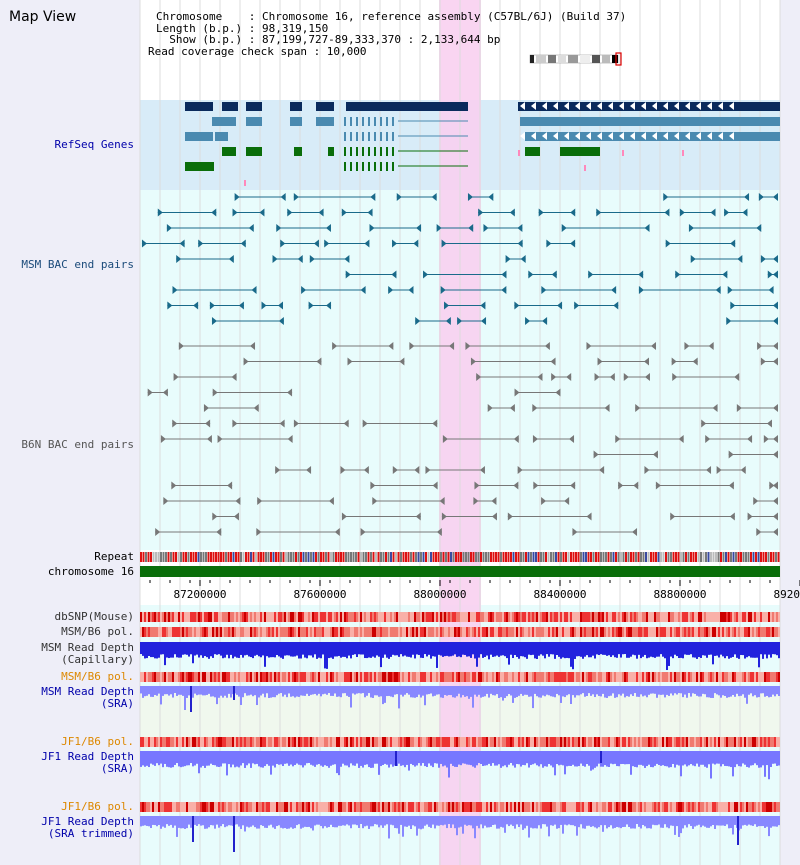 This screenshot has width=800, height=865. Describe the element at coordinates (77, 444) in the screenshot. I see `track-label-b6n-bac: B6N BAC end pairs` at that location.